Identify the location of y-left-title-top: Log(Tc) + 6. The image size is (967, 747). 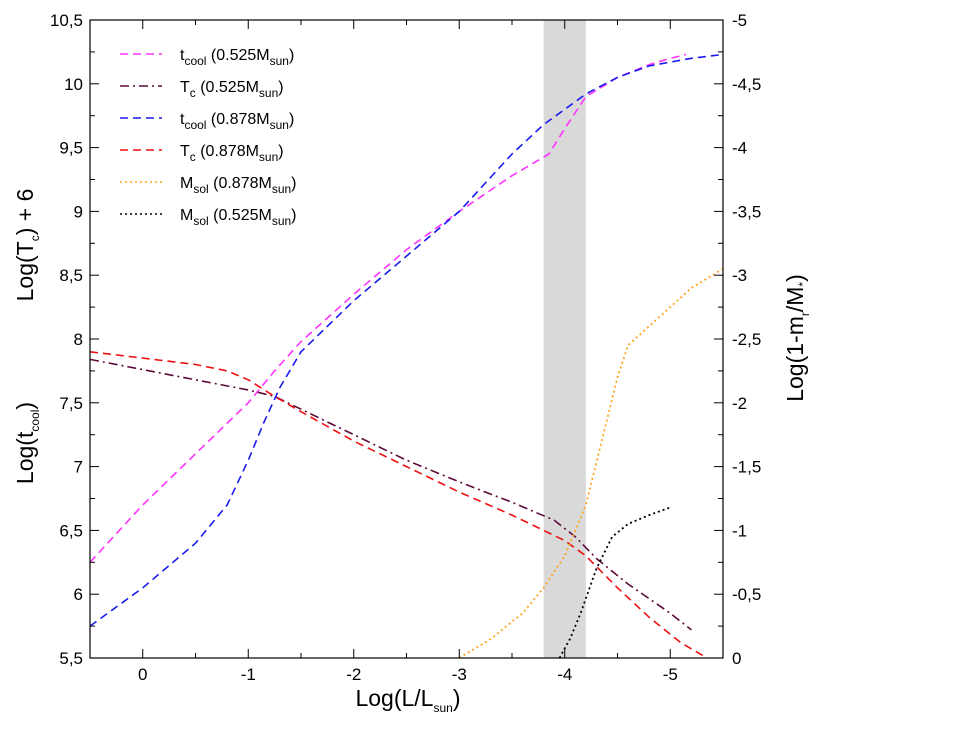
(27, 245).